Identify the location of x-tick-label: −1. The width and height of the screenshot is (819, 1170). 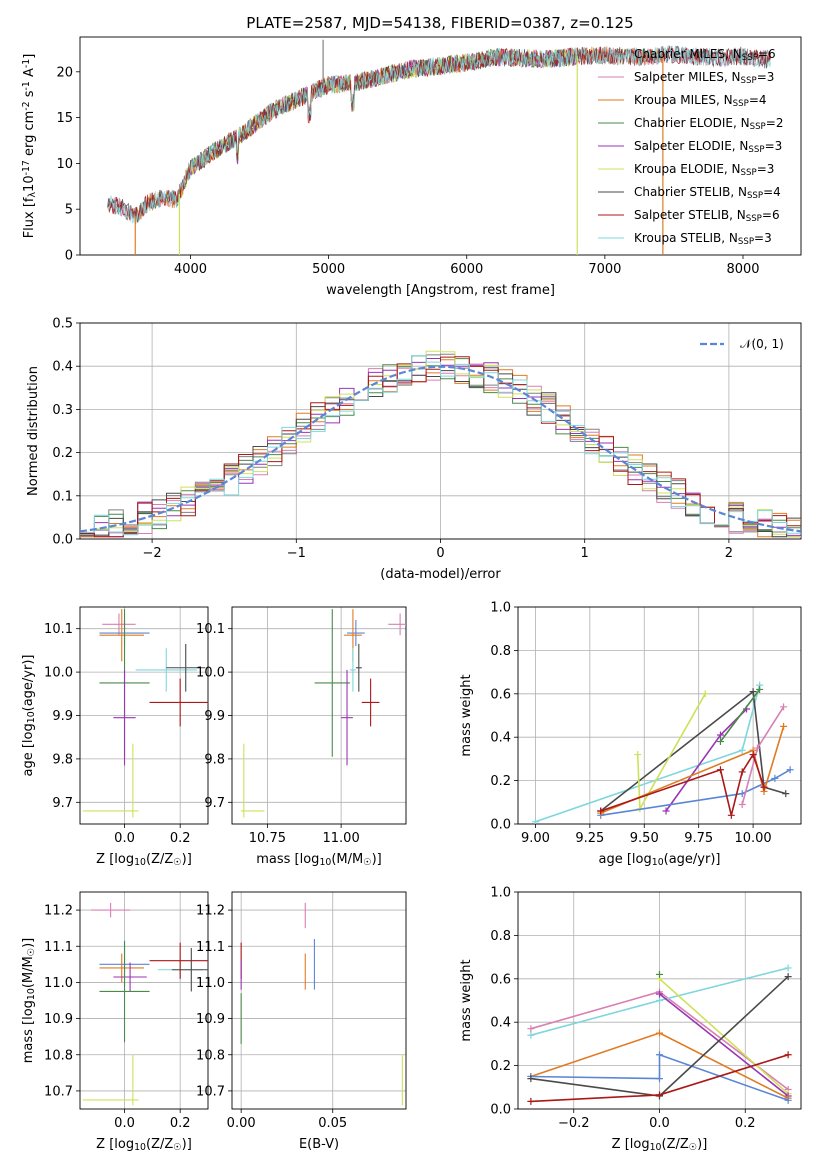
(296, 553).